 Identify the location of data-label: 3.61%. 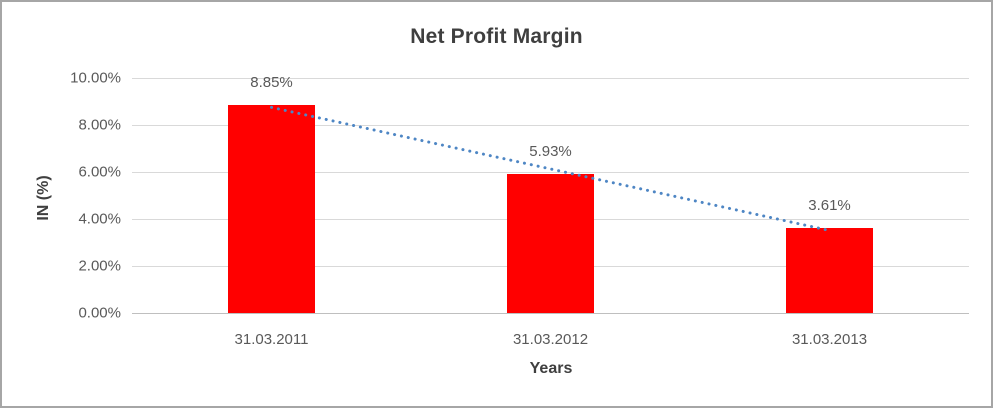
(829, 206).